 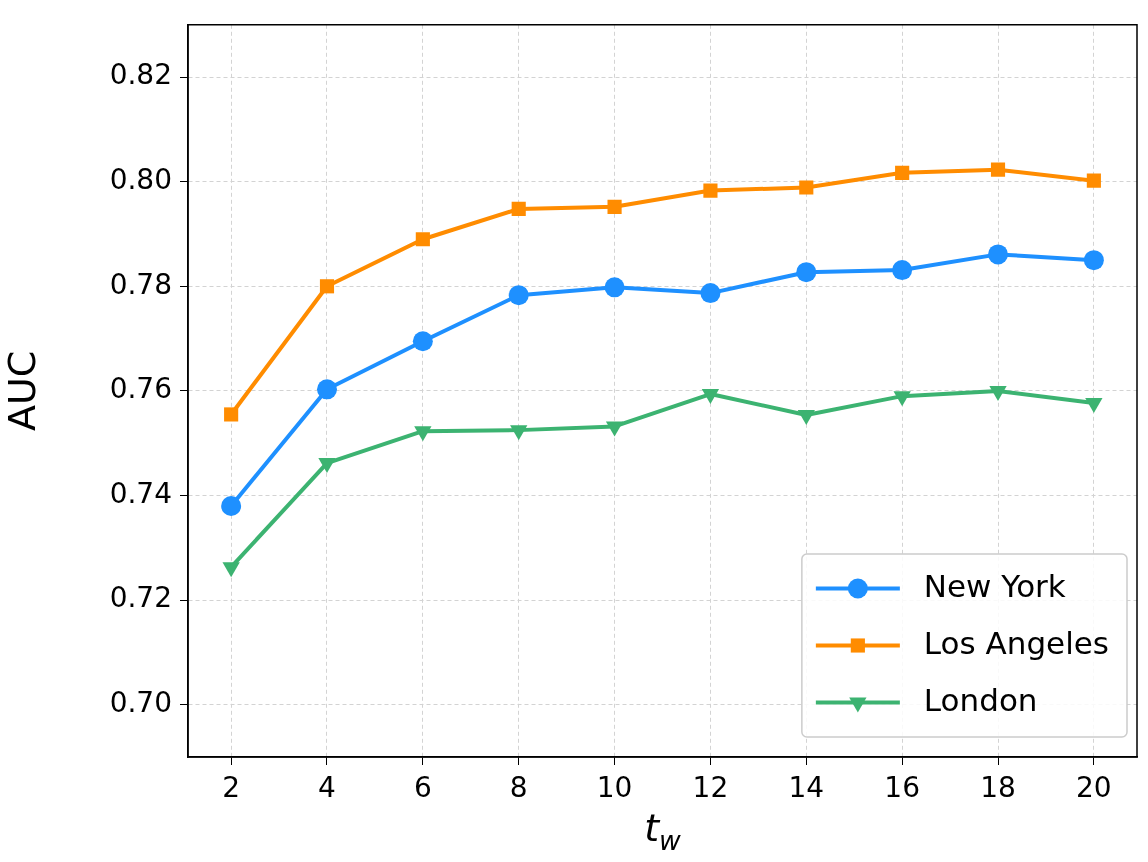 I want to click on y-tick-label: 0.76, so click(x=140, y=389).